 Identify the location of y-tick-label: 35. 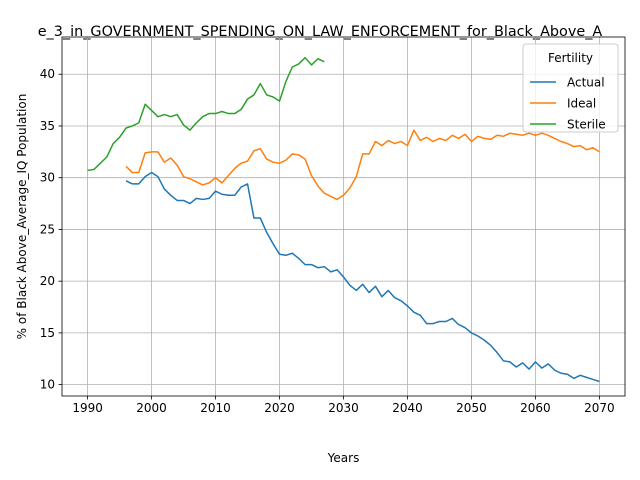
(47, 126).